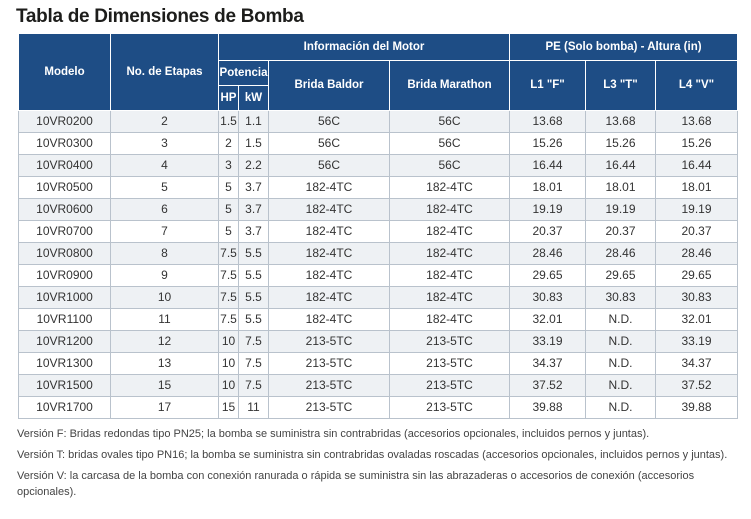 This screenshot has height=519, width=751. What do you see at coordinates (64, 231) in the screenshot?
I see `cell-modelo: 10VR0700` at bounding box center [64, 231].